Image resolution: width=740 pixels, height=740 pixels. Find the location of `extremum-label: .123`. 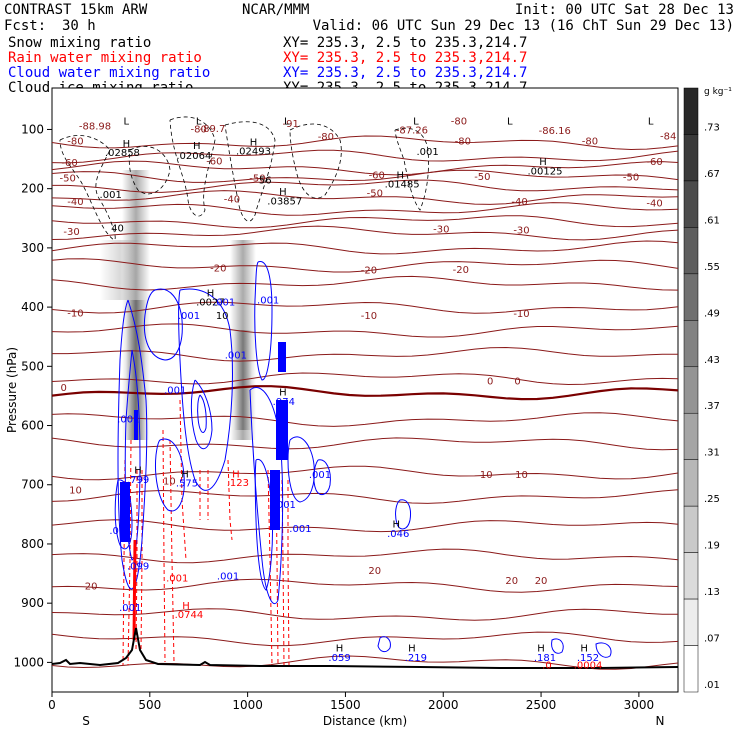

extremum-label: .123 is located at coordinates (238, 483).